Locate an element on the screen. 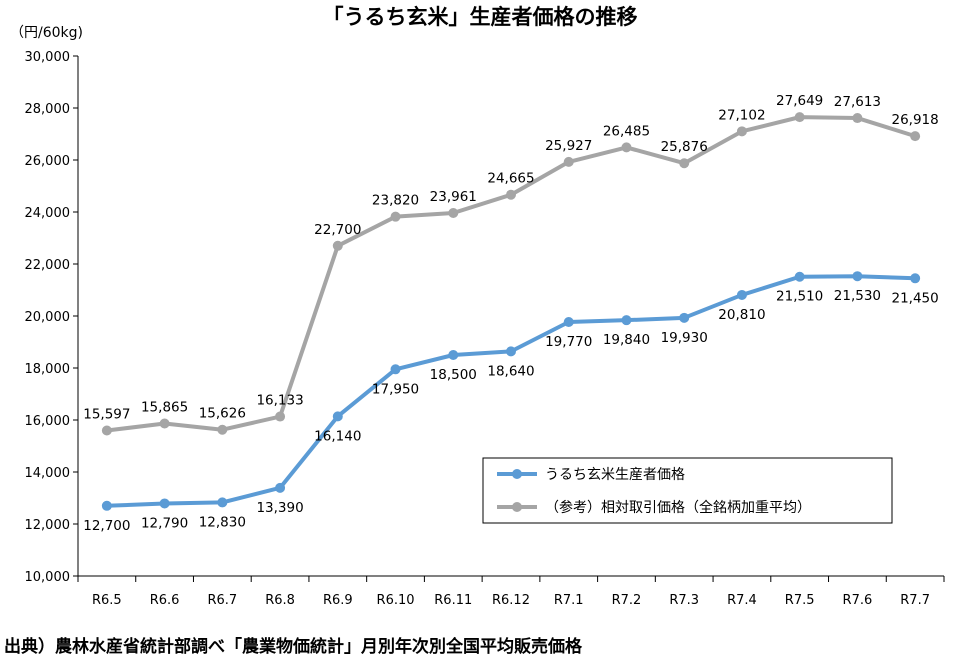 Image resolution: width=964 pixels, height=663 pixels. y-tick-label: 24,000 is located at coordinates (48, 213).